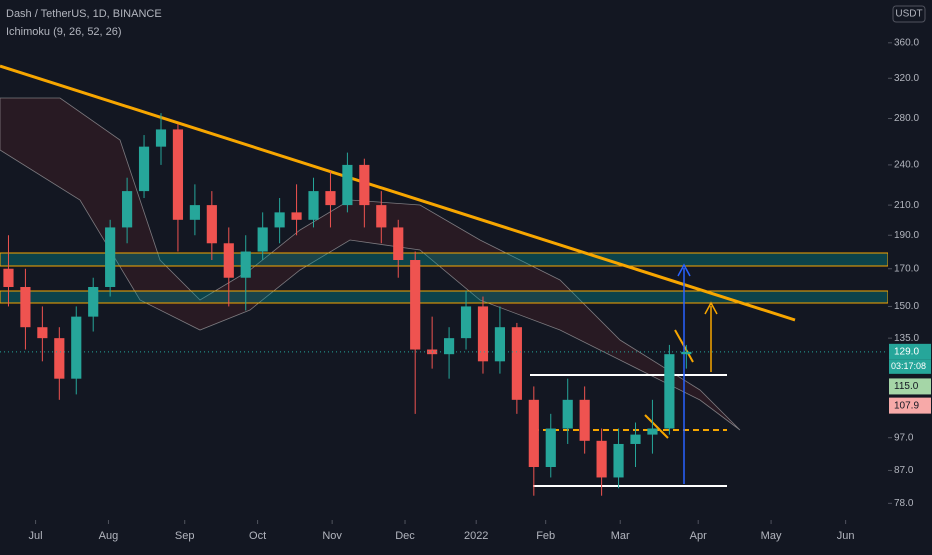 This screenshot has height=555, width=932. Describe the element at coordinates (906, 235) in the screenshot. I see `y-tick-label: 190.0` at that location.